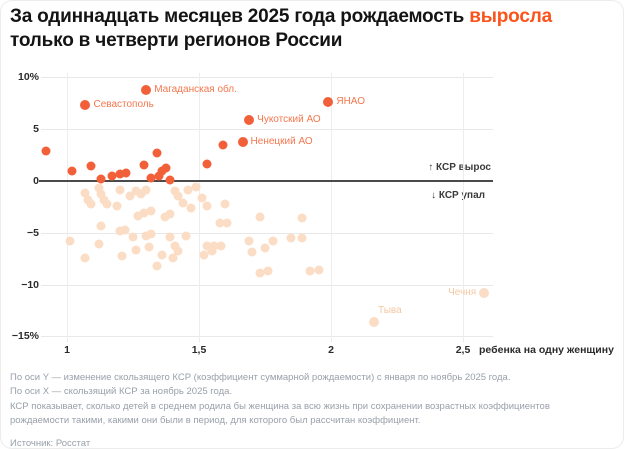 This screenshot has height=449, width=624. Describe the element at coordinates (463, 350) in the screenshot. I see `x-axis-tick: 2,5` at that location.